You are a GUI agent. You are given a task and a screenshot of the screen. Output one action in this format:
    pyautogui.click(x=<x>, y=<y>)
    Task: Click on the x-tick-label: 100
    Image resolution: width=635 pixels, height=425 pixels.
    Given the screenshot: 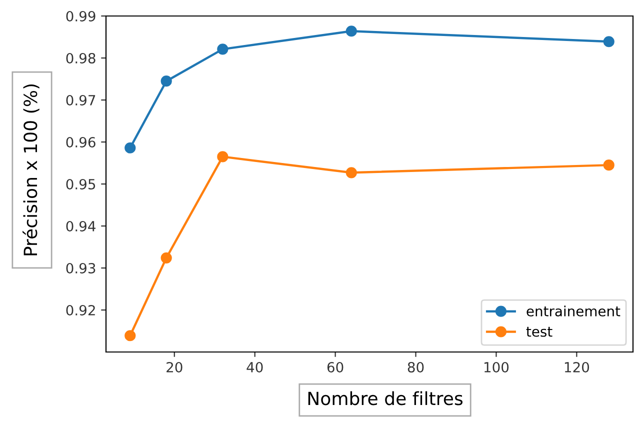 What is the action you would take?
    pyautogui.click(x=496, y=367)
    